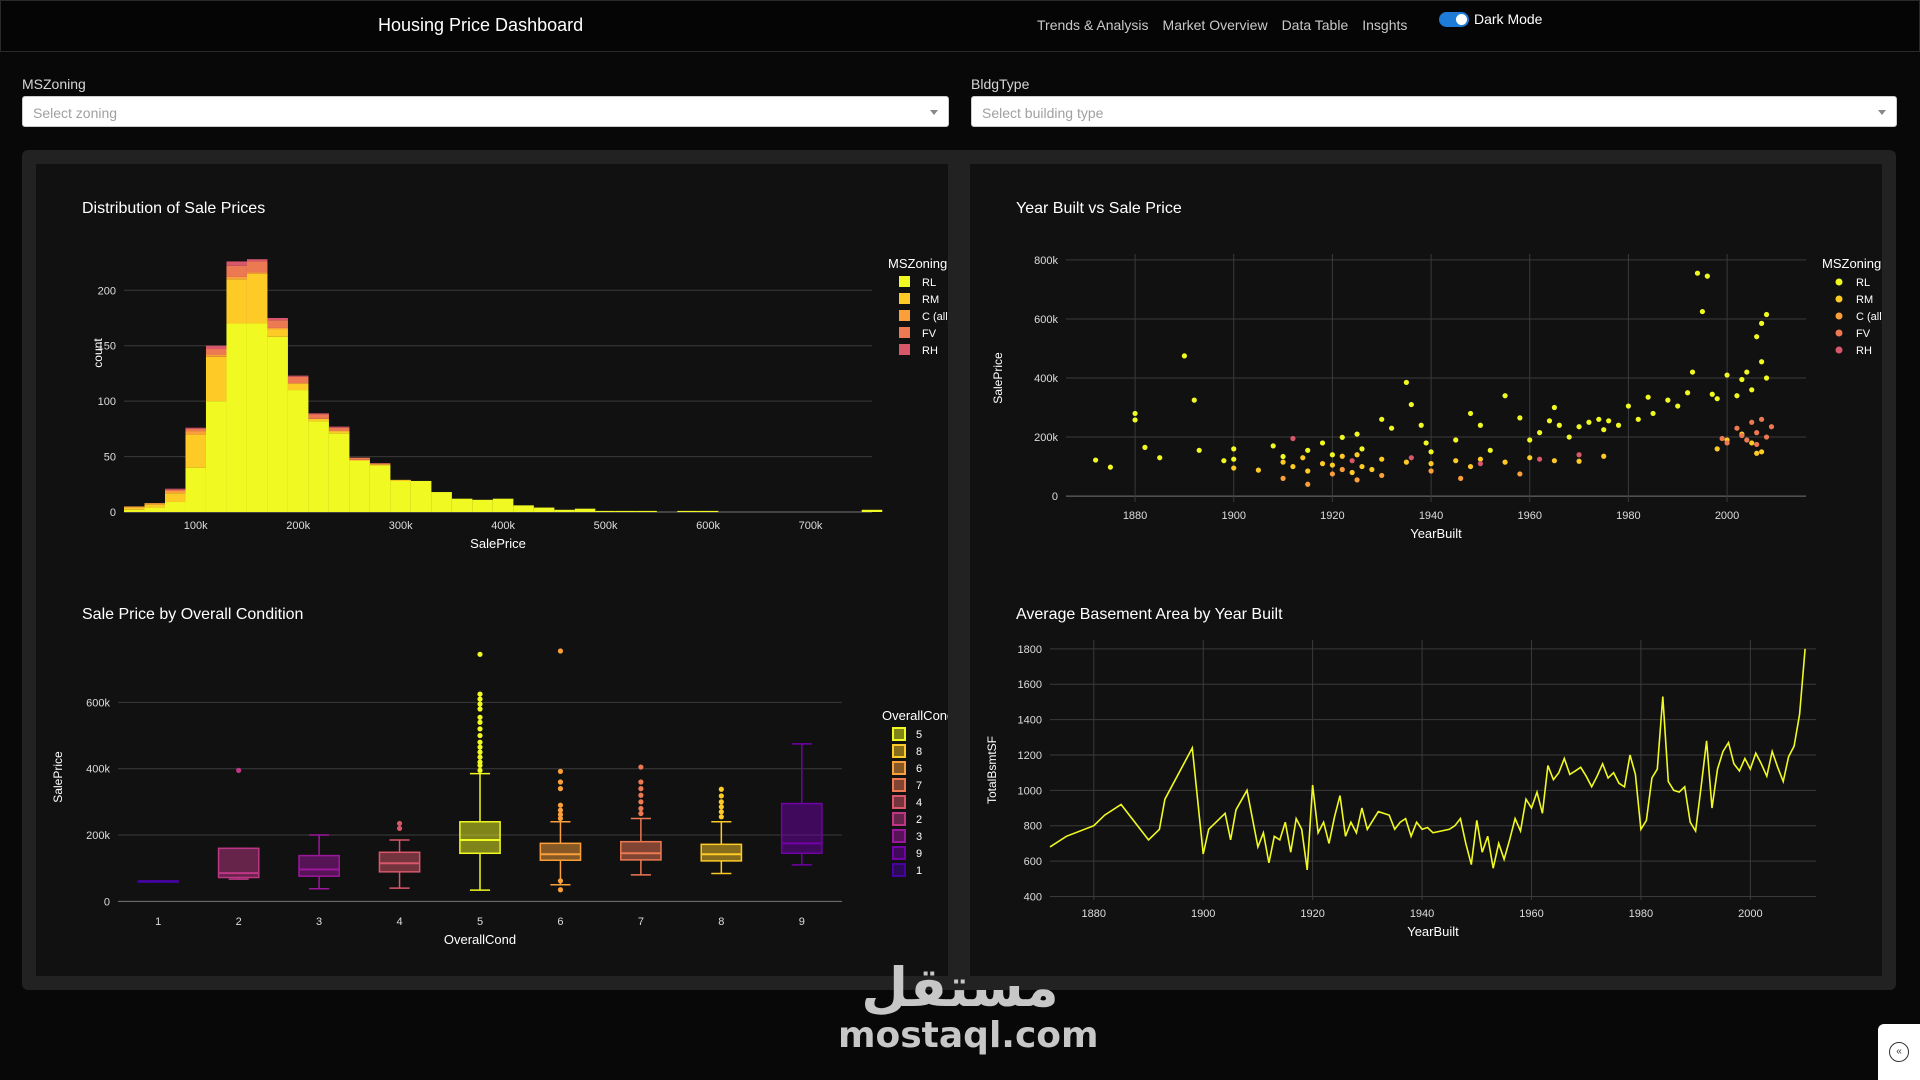 This screenshot has height=1080, width=1920. Describe the element at coordinates (480, 922) in the screenshot. I see `x-tick-label: 5` at that location.